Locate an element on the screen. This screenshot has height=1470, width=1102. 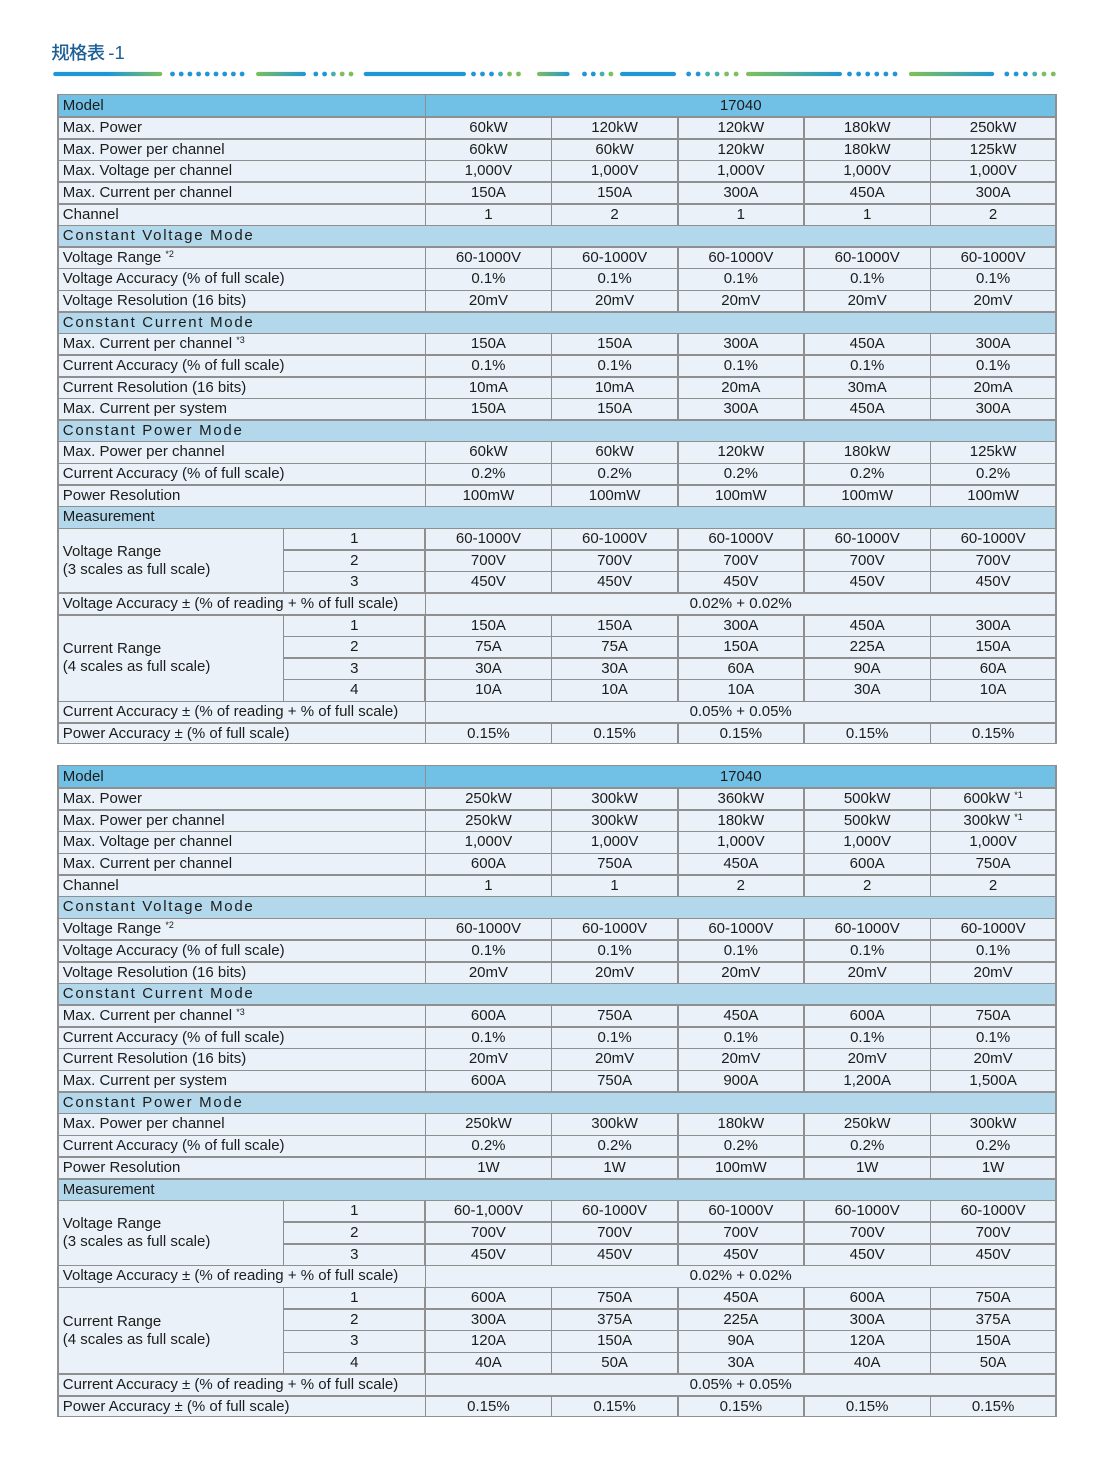
svg-text: -1 is located at coordinates (116, 52).